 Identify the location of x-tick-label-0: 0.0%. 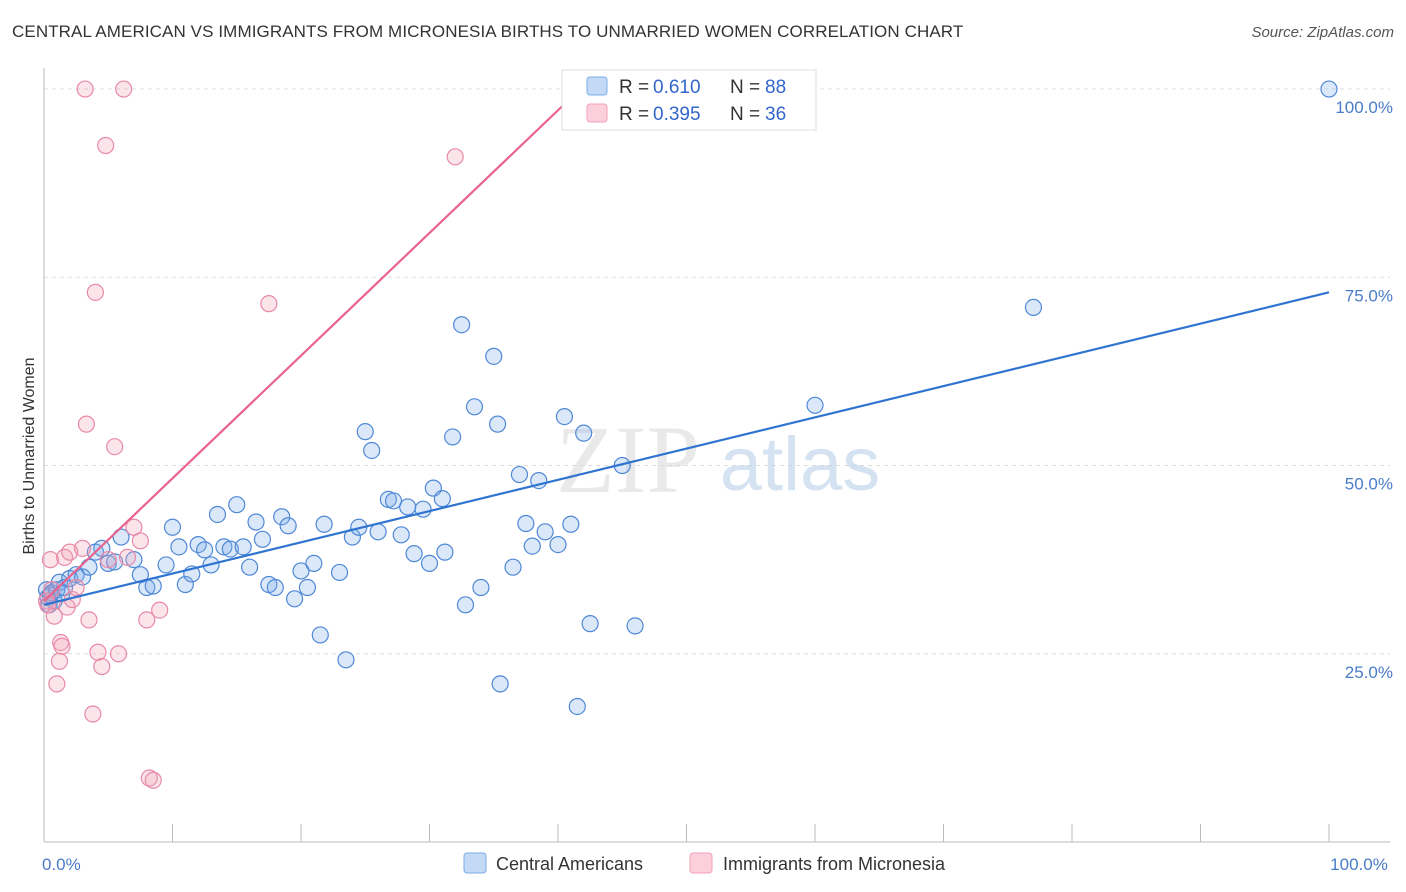
(61, 864).